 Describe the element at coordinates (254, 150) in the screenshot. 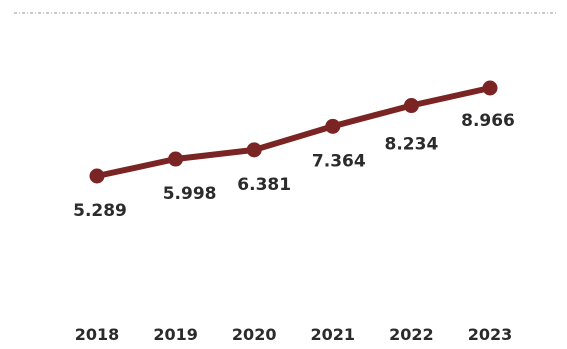

I see `data-point-2020` at that location.